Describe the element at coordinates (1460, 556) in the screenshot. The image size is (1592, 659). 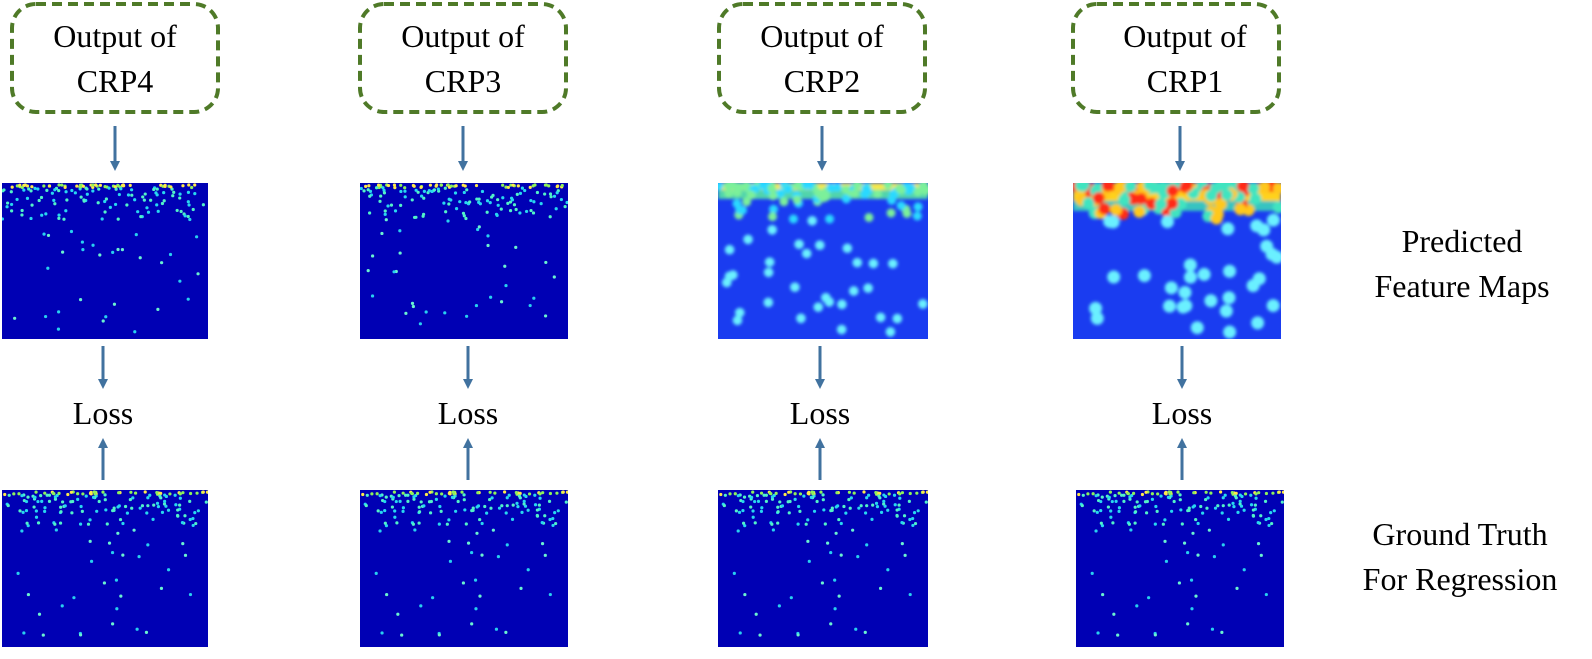
I see `ground-truth-row-label: Ground Truth For Regression` at that location.